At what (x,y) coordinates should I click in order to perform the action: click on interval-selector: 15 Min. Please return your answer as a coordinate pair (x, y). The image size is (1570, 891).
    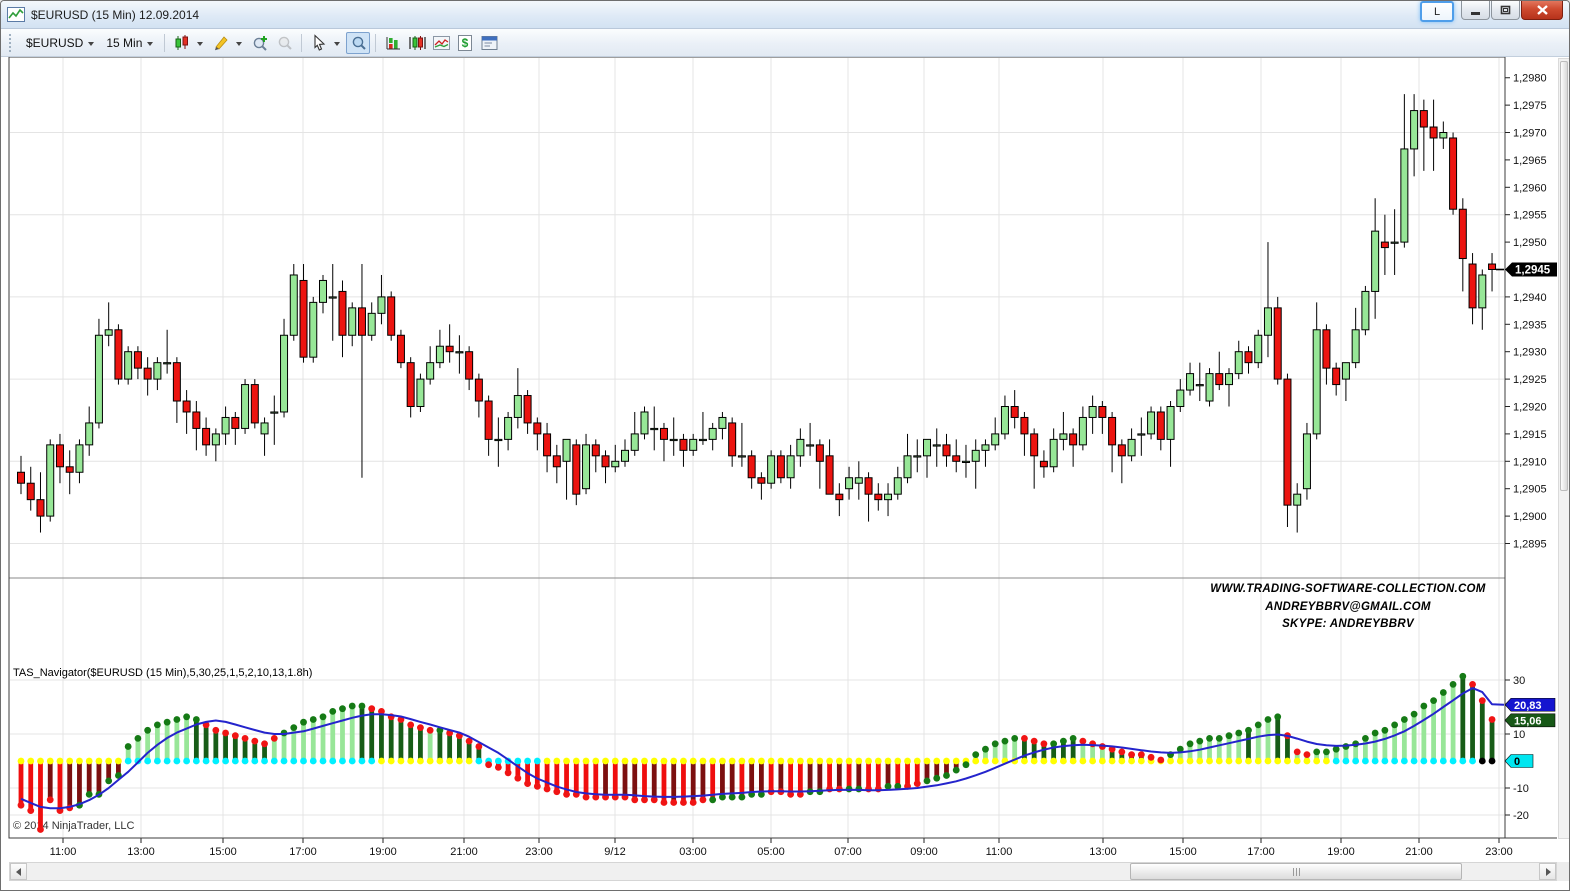
    Looking at the image, I should click on (124, 42).